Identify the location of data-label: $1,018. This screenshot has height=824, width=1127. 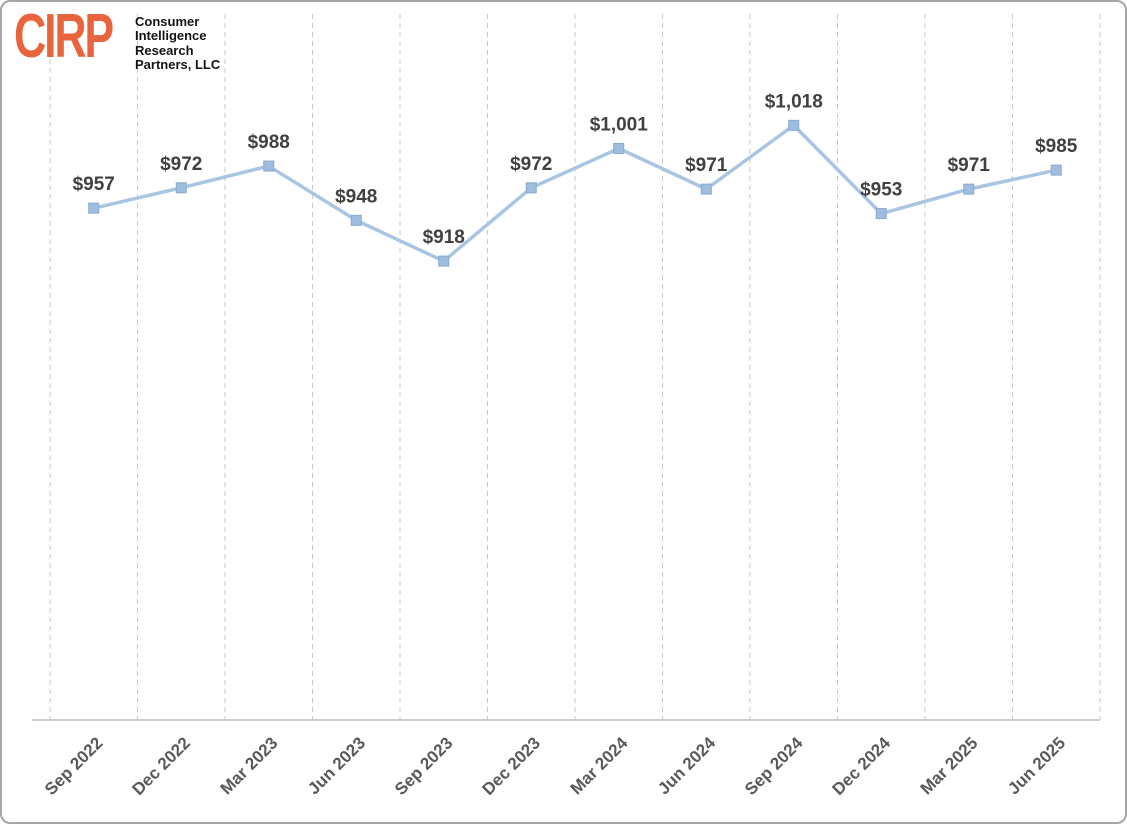
(794, 101).